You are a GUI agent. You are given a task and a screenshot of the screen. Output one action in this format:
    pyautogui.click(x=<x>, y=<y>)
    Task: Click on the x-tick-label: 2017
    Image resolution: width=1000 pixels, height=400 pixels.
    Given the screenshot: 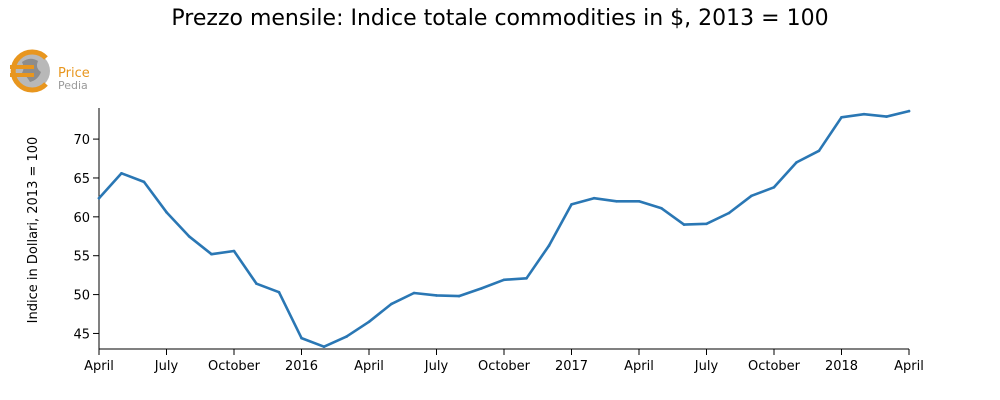 What is the action you would take?
    pyautogui.click(x=571, y=366)
    